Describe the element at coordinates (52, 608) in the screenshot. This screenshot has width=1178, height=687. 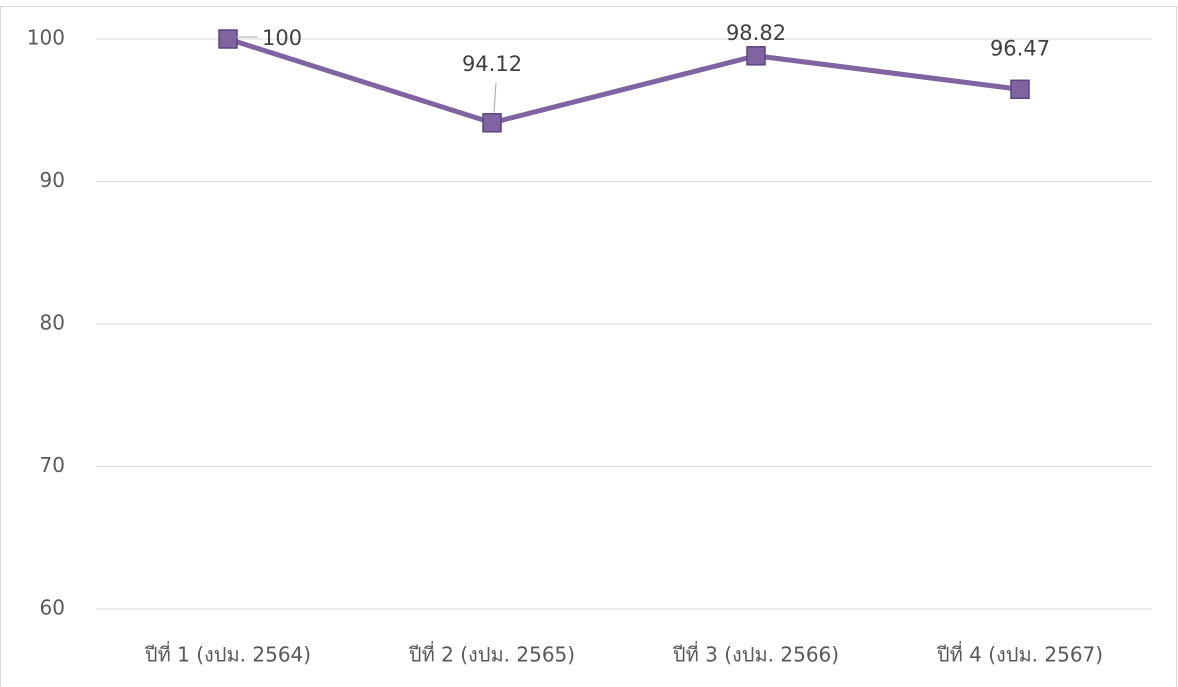
I see `y-tick-label: 60` at that location.